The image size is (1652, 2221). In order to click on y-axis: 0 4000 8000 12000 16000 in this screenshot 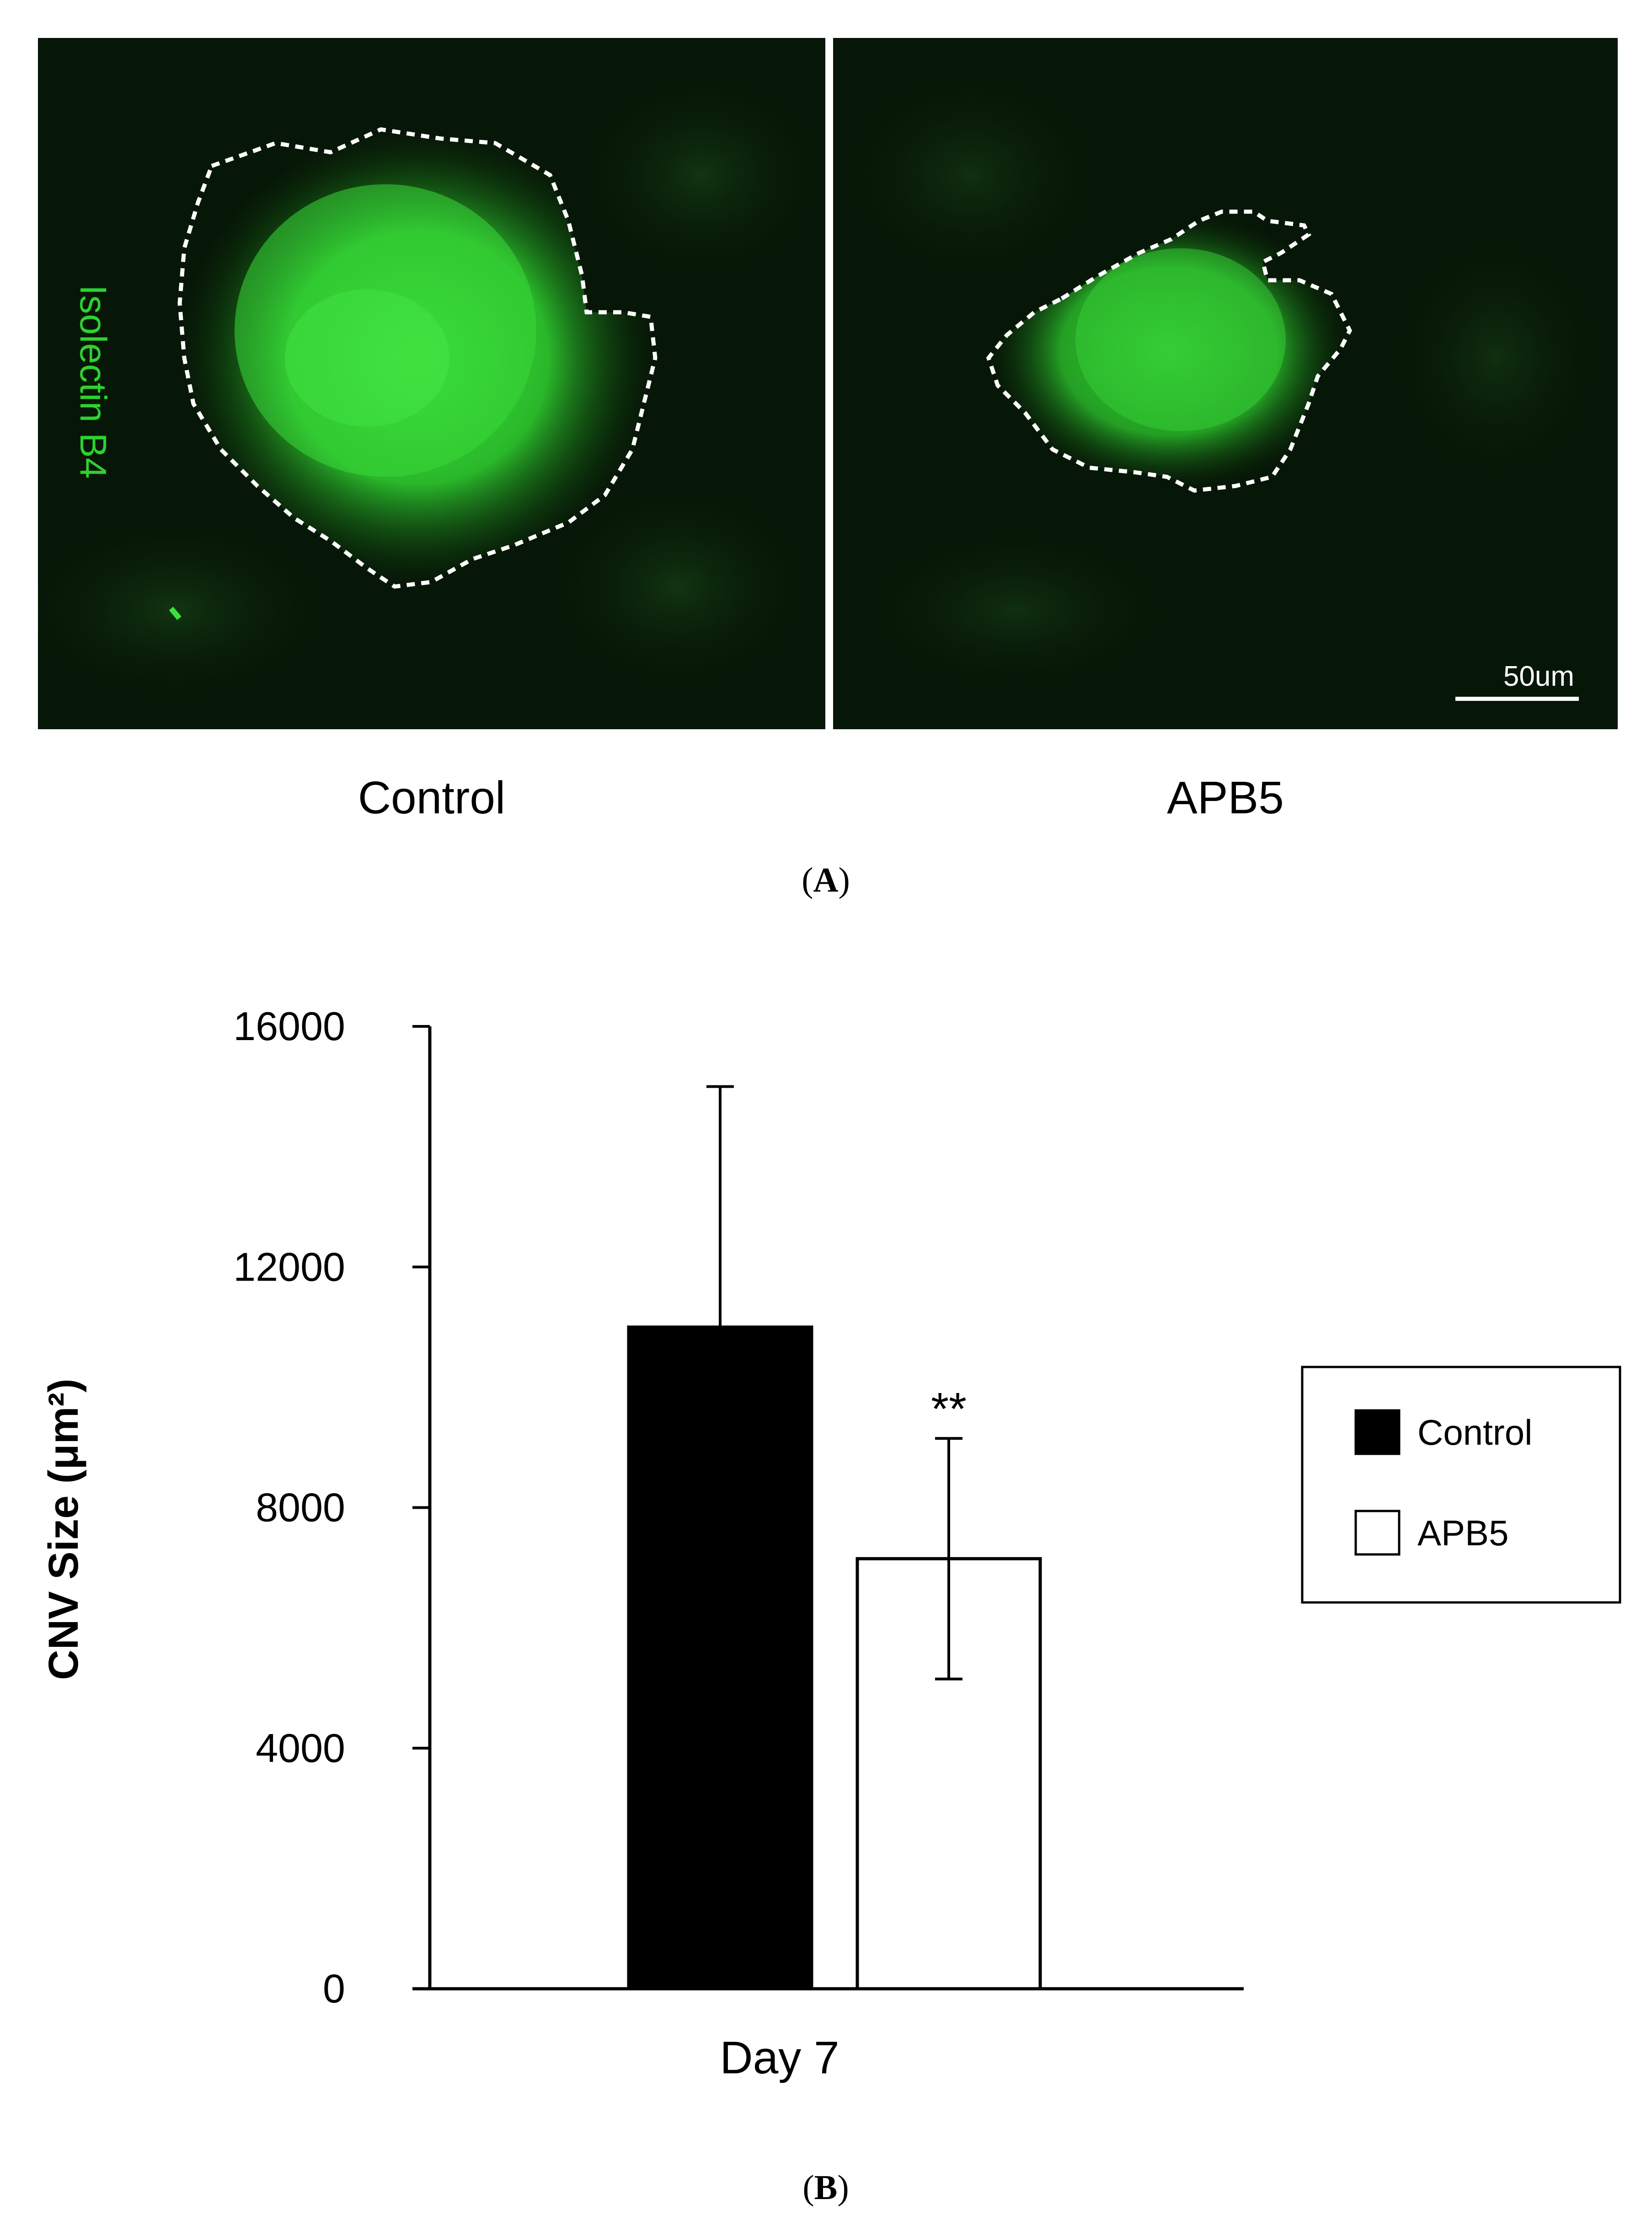, I will do `click(332, 1507)`.